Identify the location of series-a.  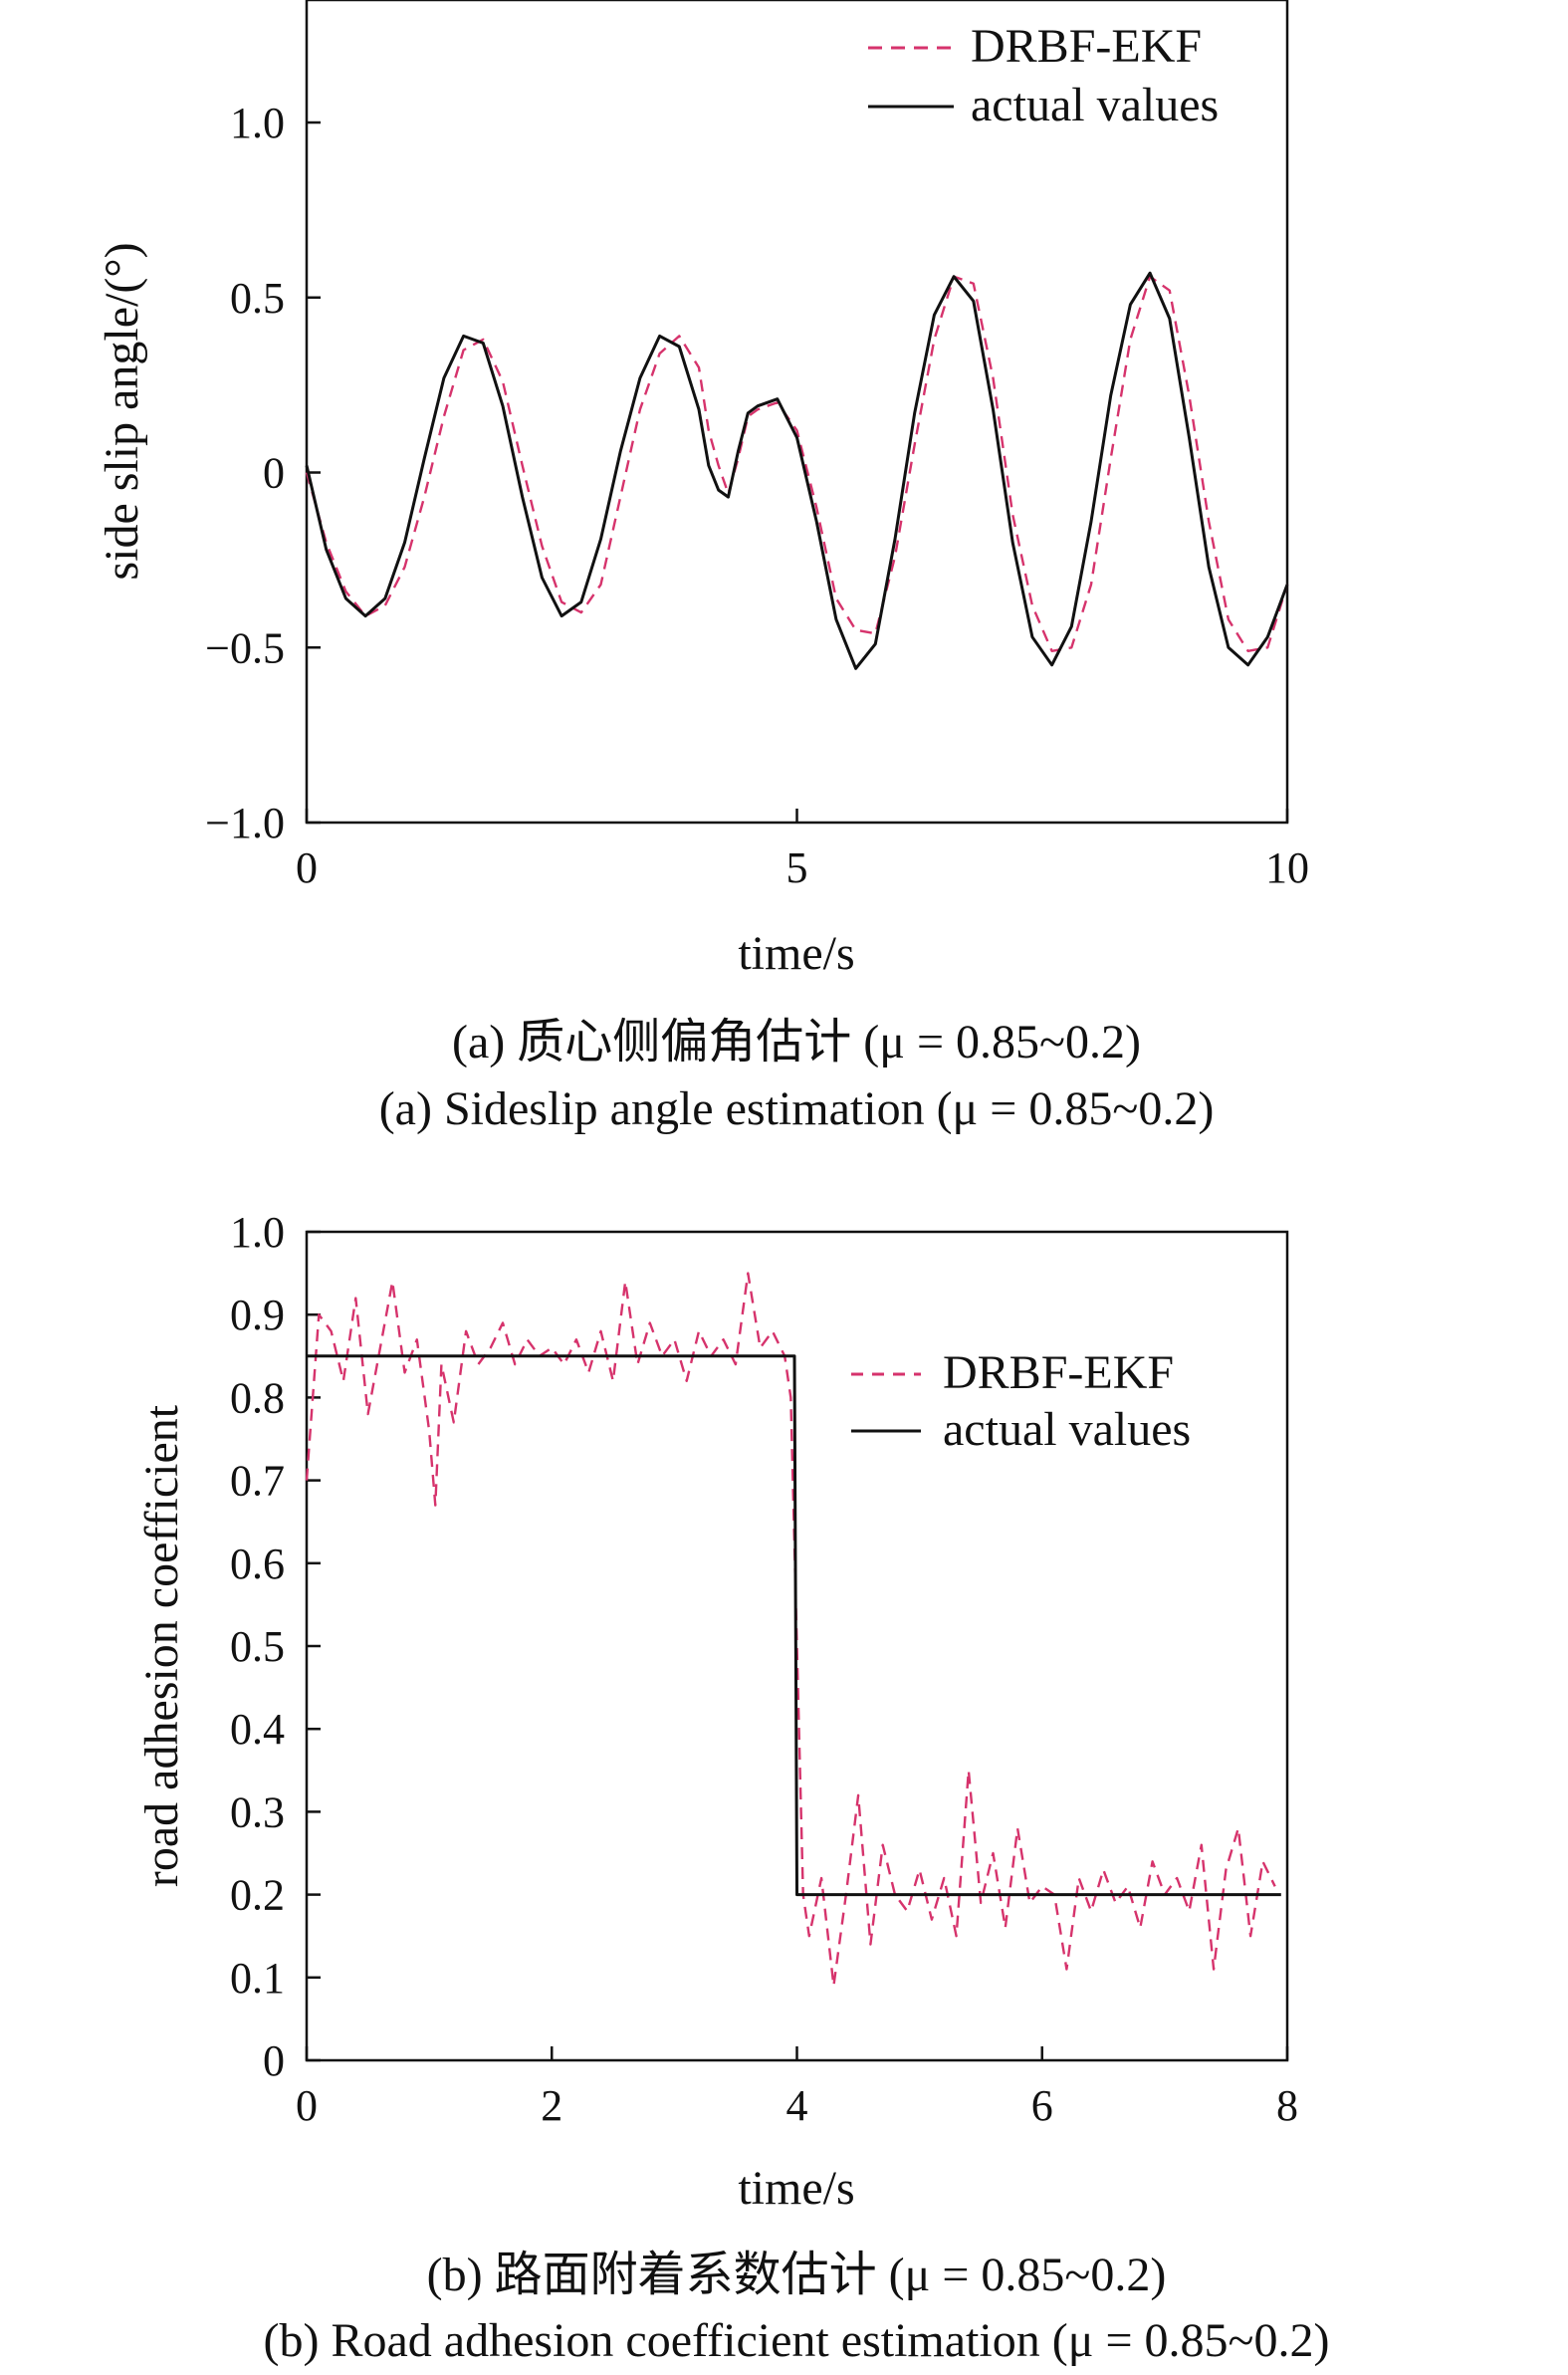
(797, 470).